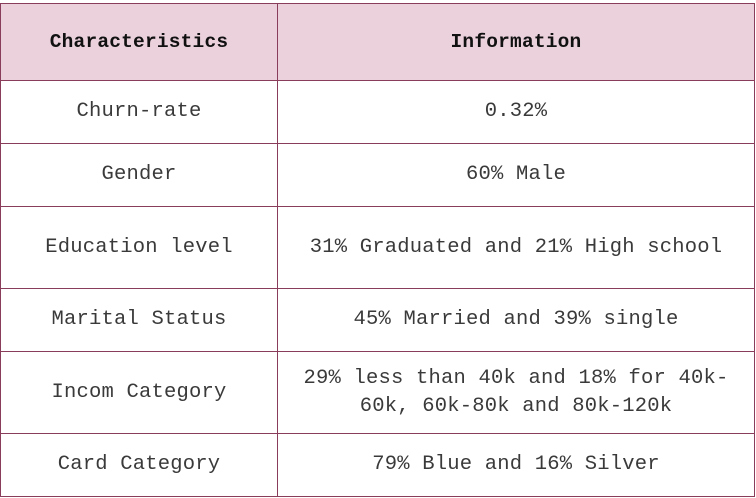 The width and height of the screenshot is (756, 498). Describe the element at coordinates (516, 42) in the screenshot. I see `header-information: Information` at that location.